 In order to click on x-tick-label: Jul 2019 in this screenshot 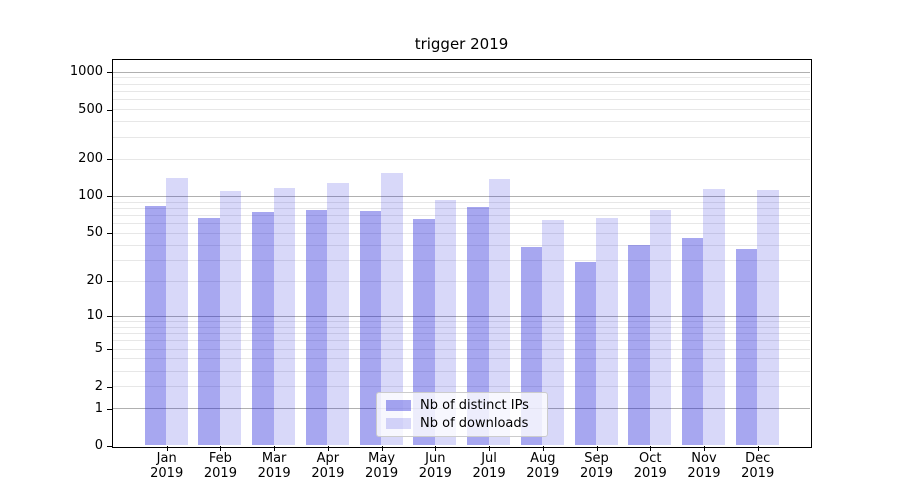, I will do `click(489, 466)`.